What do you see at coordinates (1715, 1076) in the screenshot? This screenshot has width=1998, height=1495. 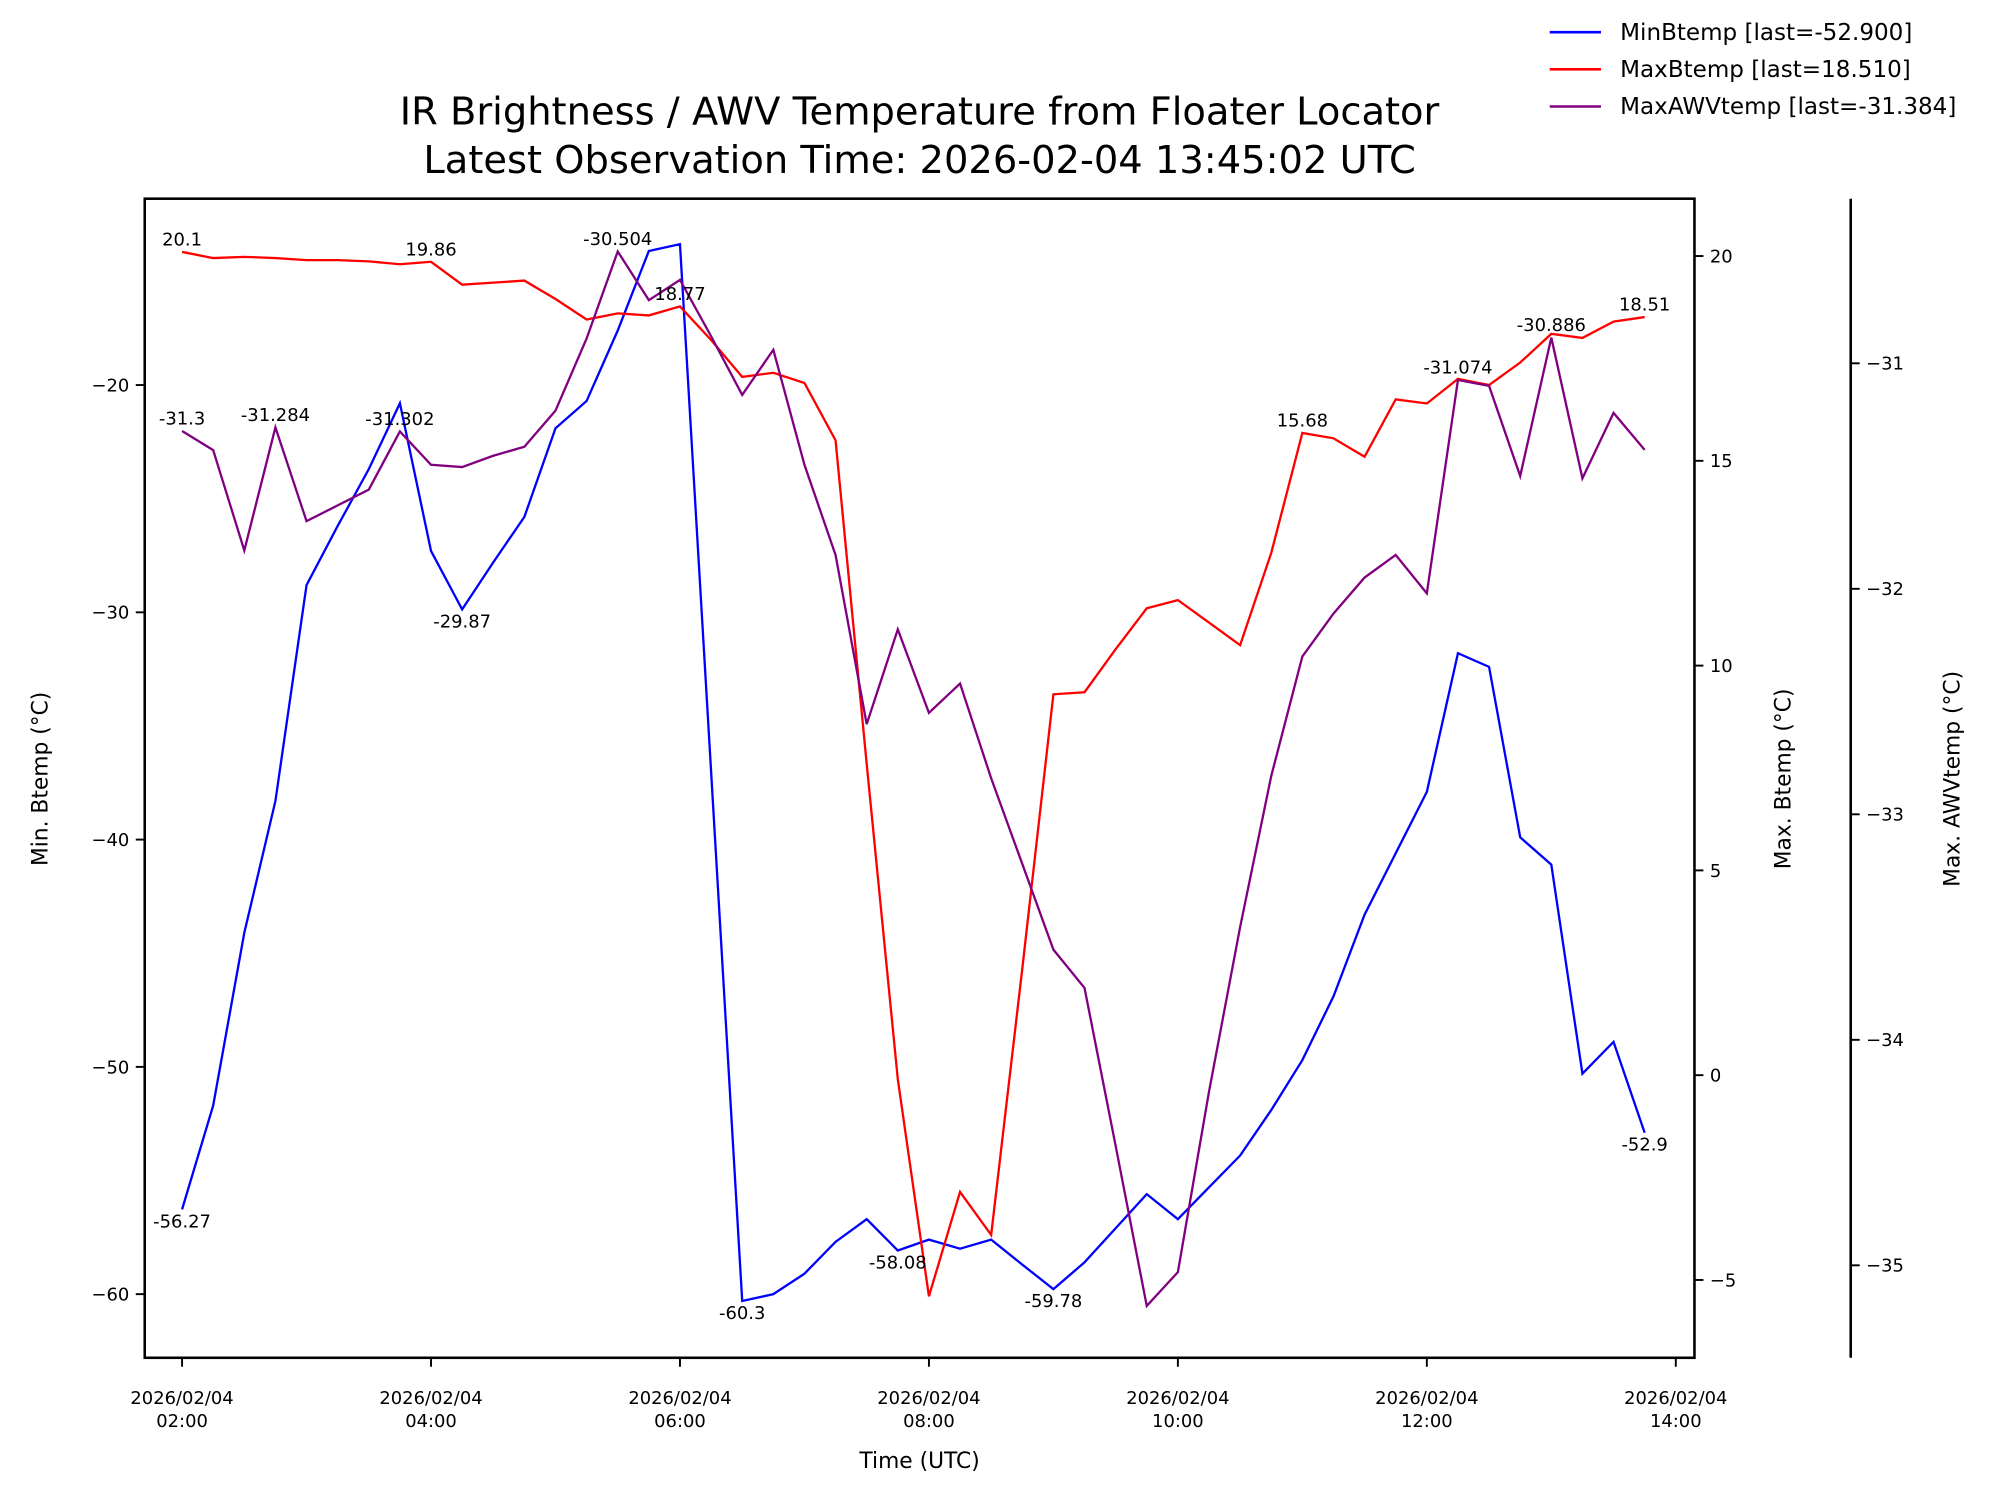 I see `right-y-tick-label: 0` at bounding box center [1715, 1076].